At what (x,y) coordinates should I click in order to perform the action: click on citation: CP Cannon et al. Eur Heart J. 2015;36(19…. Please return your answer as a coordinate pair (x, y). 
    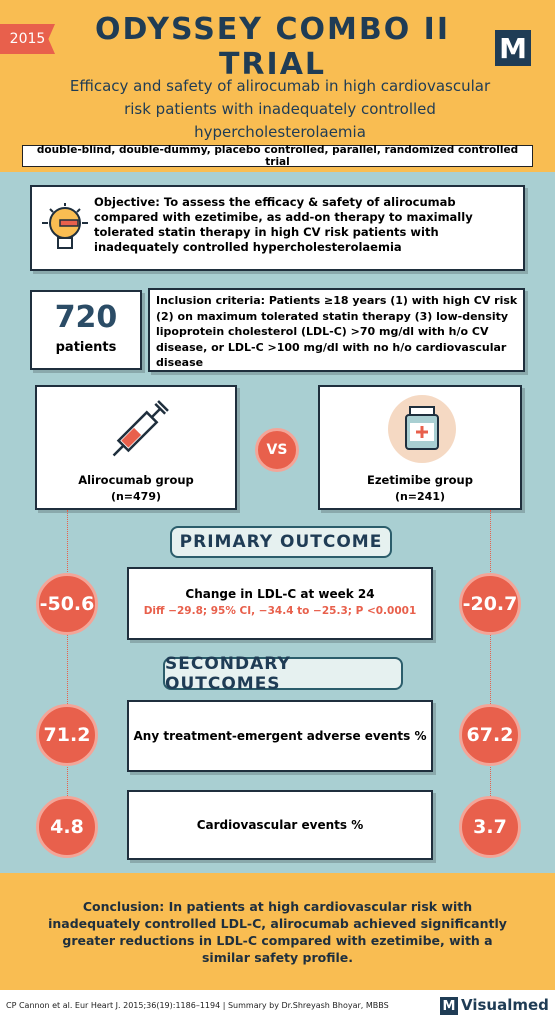
    Looking at the image, I should click on (197, 1005).